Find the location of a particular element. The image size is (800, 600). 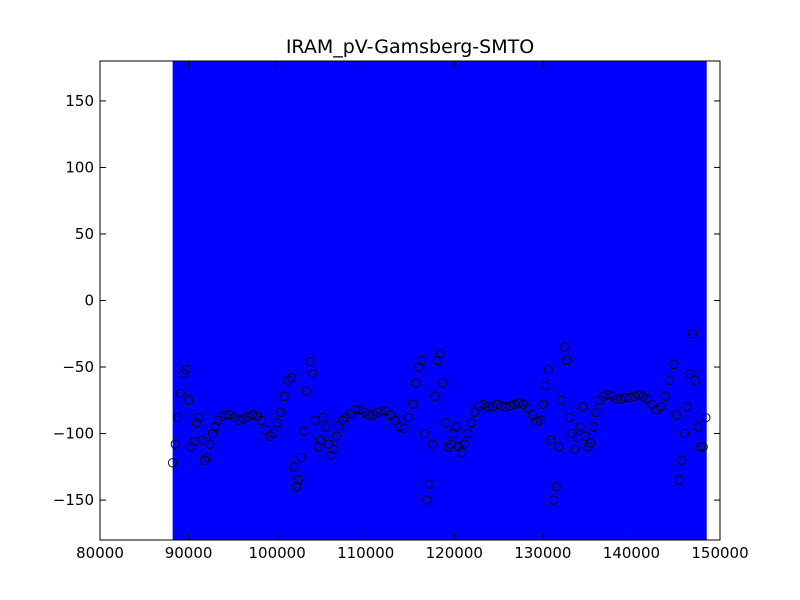

x-tick-label: 90000 is located at coordinates (189, 553).